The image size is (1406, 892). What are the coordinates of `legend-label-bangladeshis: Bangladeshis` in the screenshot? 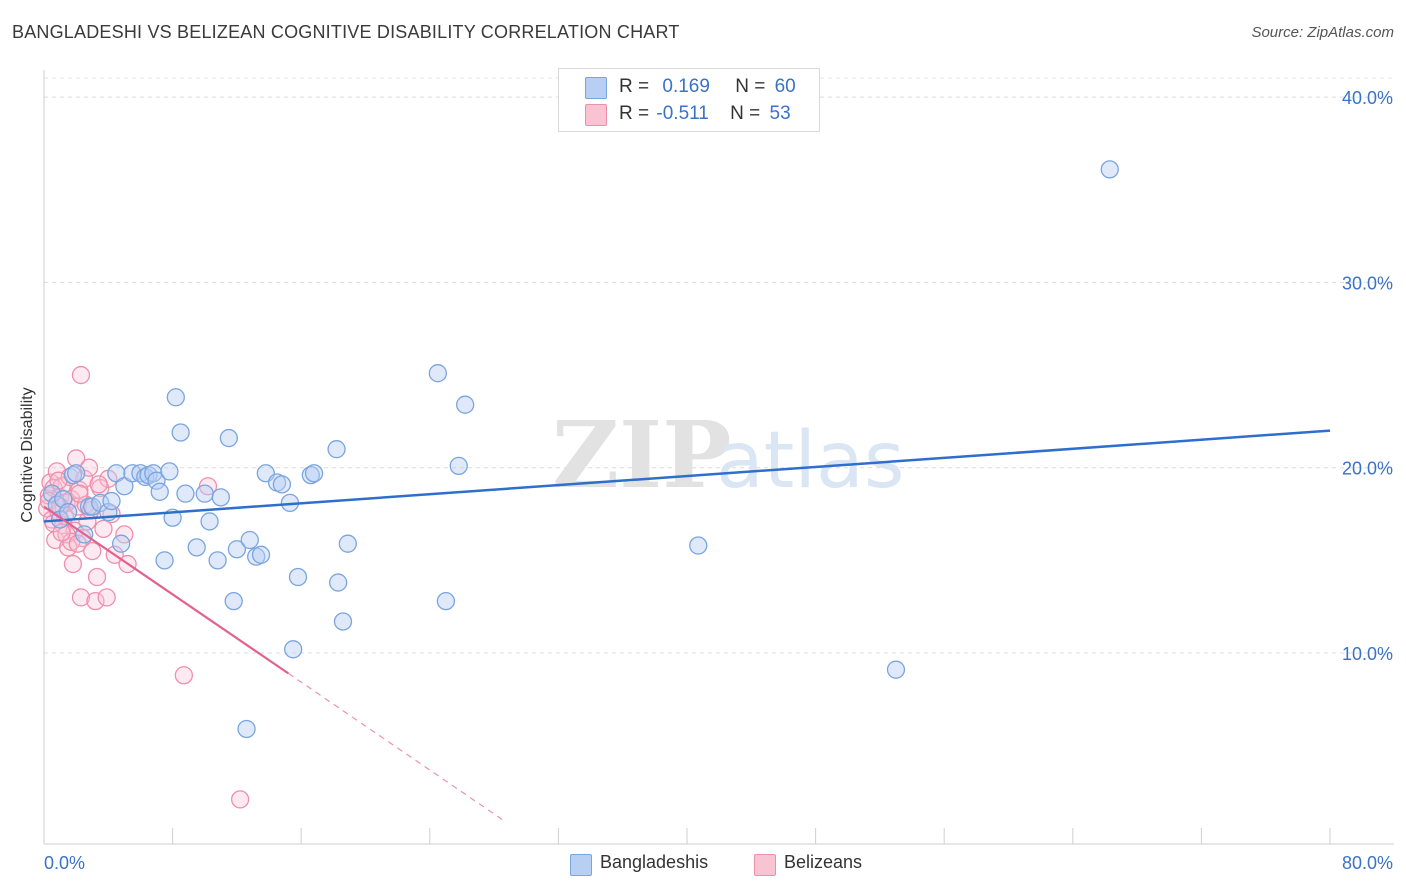 It's located at (654, 862).